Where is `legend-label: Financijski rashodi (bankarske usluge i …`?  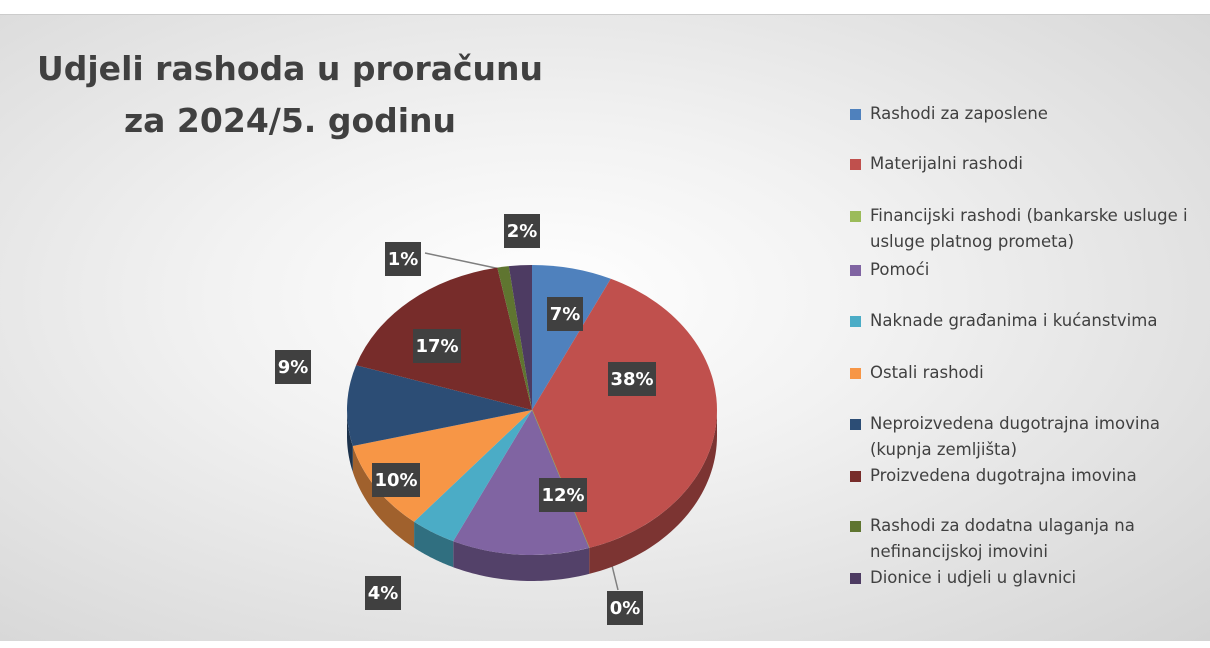
legend-label: Financijski rashodi (bankarske usluge i … is located at coordinates (1029, 228).